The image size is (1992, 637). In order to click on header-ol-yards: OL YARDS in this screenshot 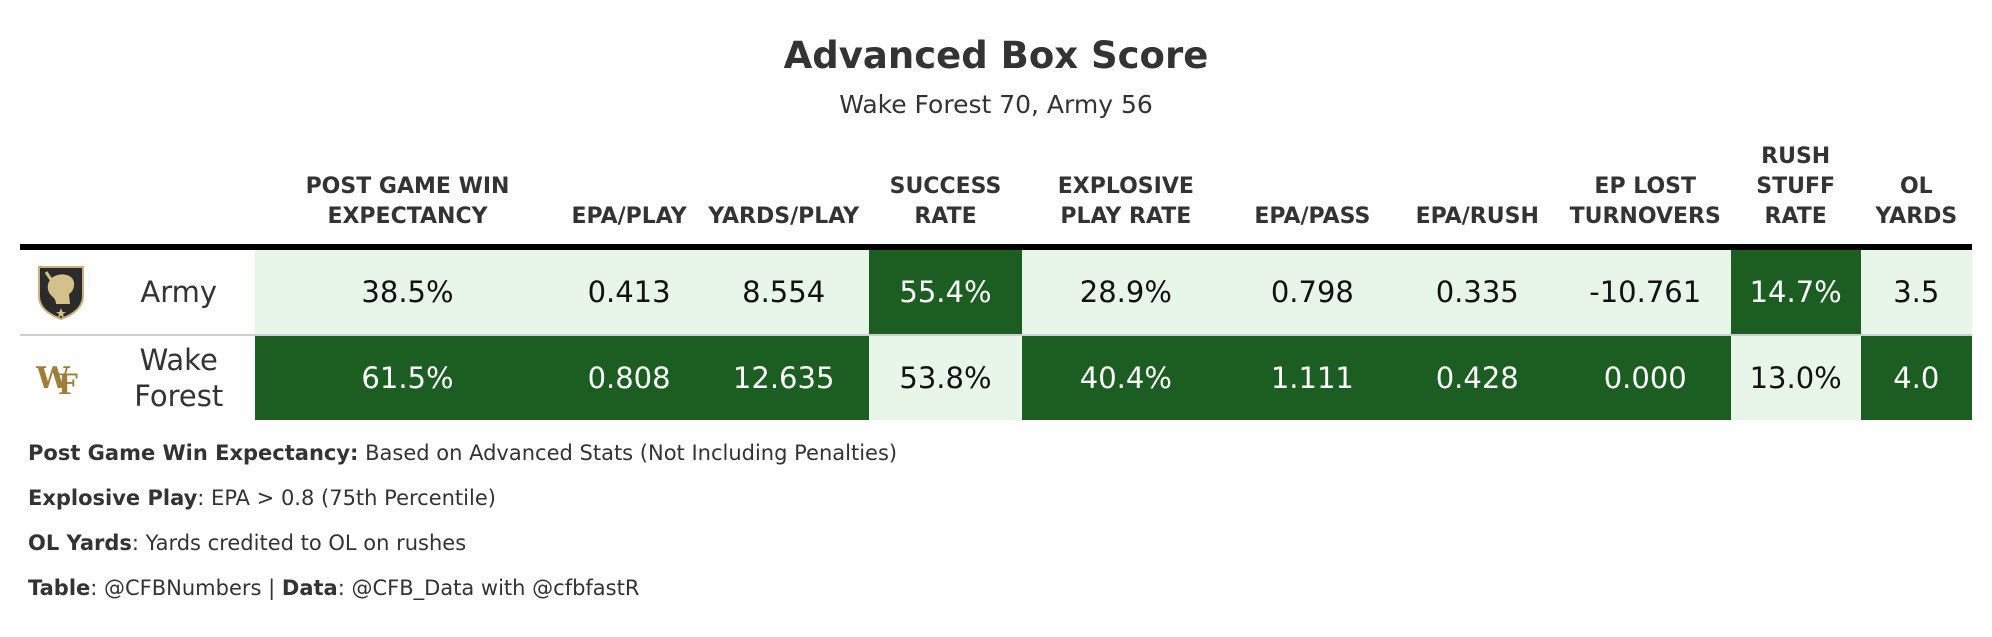, I will do `click(1916, 196)`.